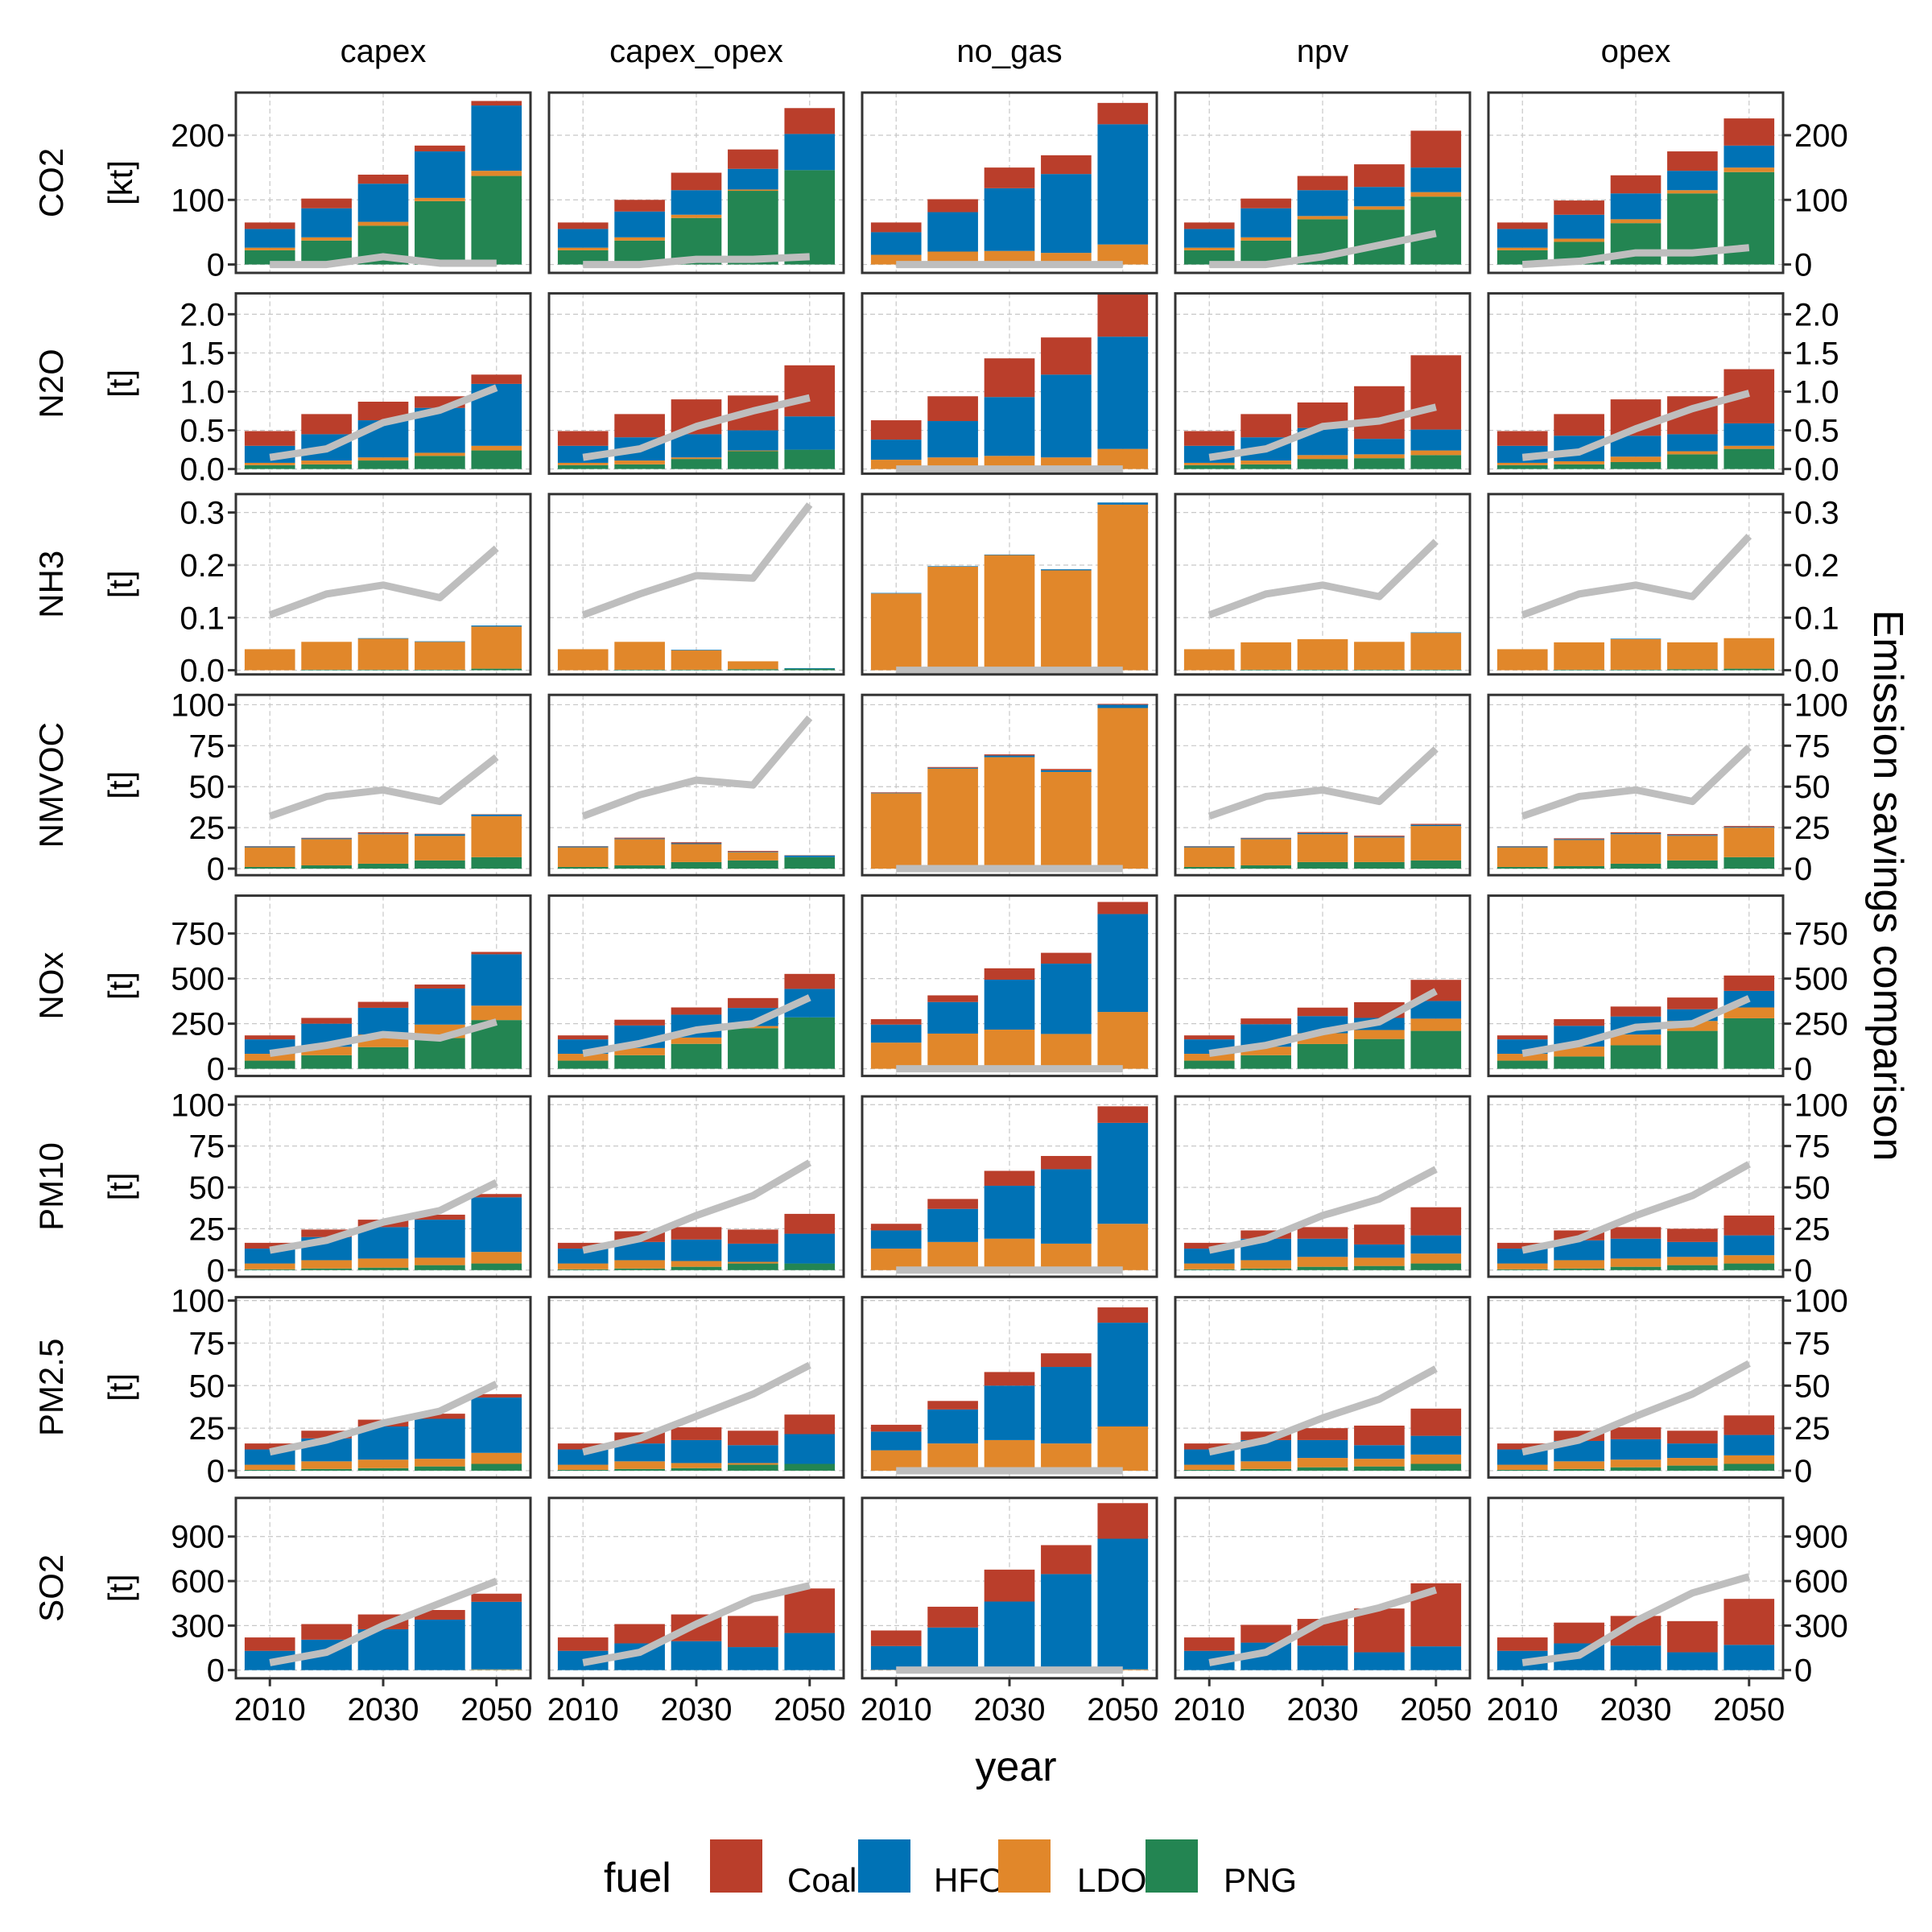 The width and height of the screenshot is (1932, 1932). What do you see at coordinates (384, 51) in the screenshot?
I see `strip-label-capex: capex` at bounding box center [384, 51].